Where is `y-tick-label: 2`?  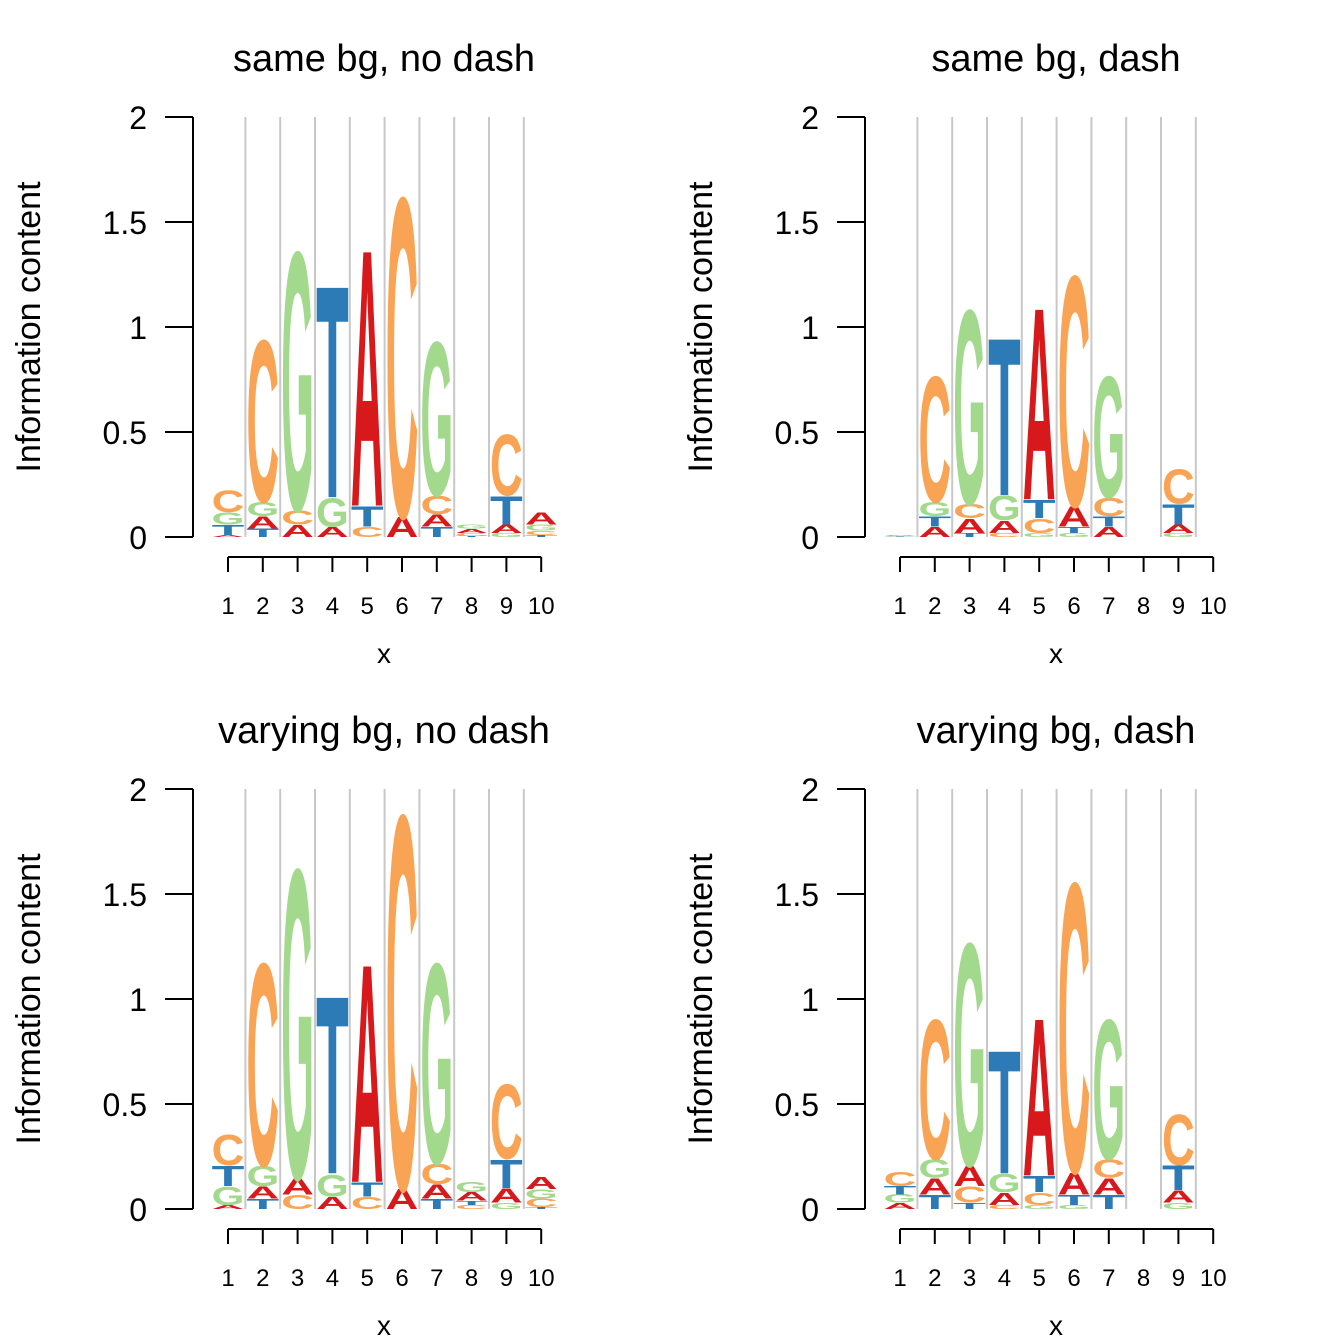 y-tick-label: 2 is located at coordinates (138, 790).